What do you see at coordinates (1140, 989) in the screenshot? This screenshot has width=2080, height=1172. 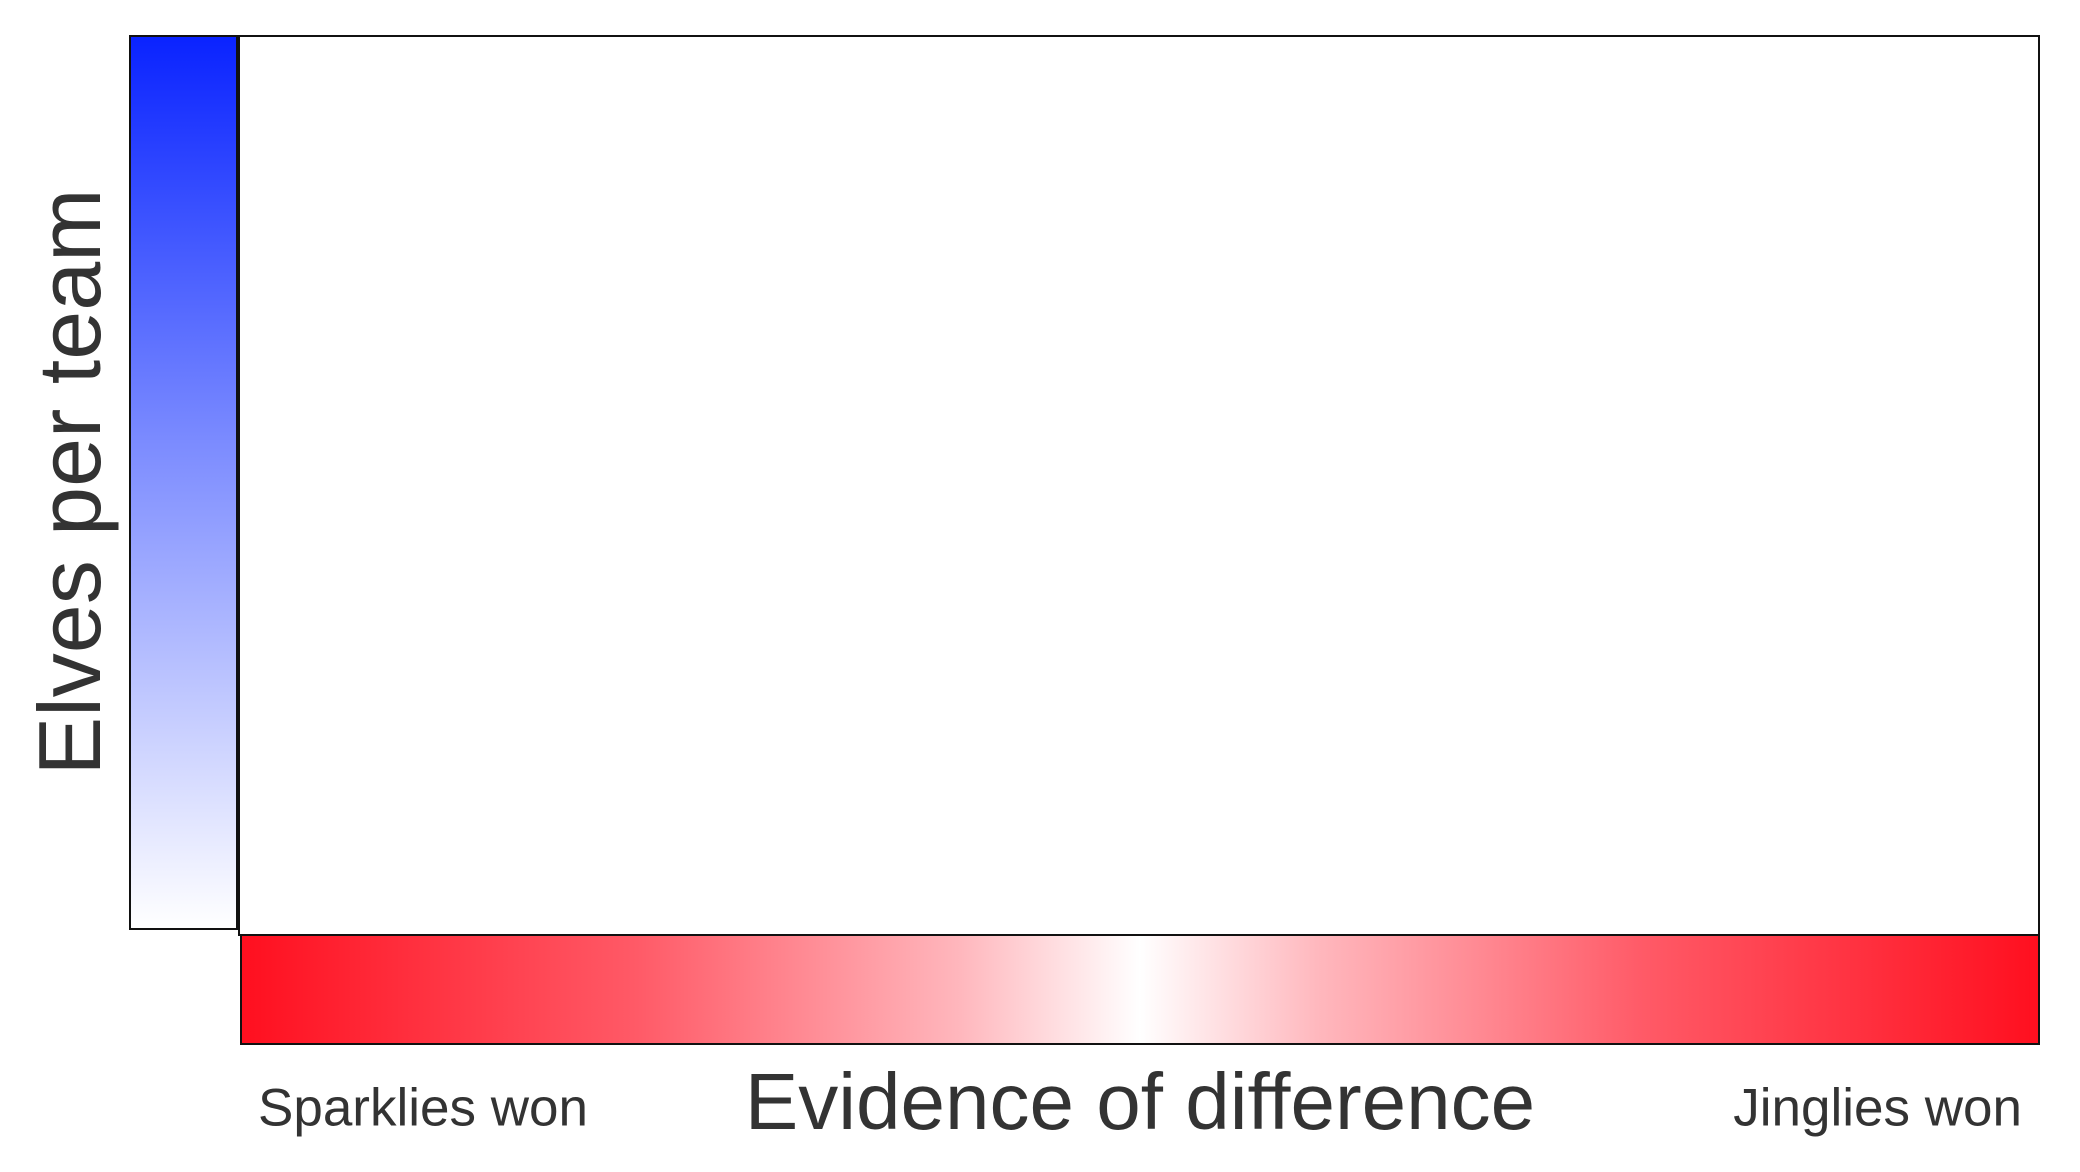 I see `x-axis-gradient-bar` at bounding box center [1140, 989].